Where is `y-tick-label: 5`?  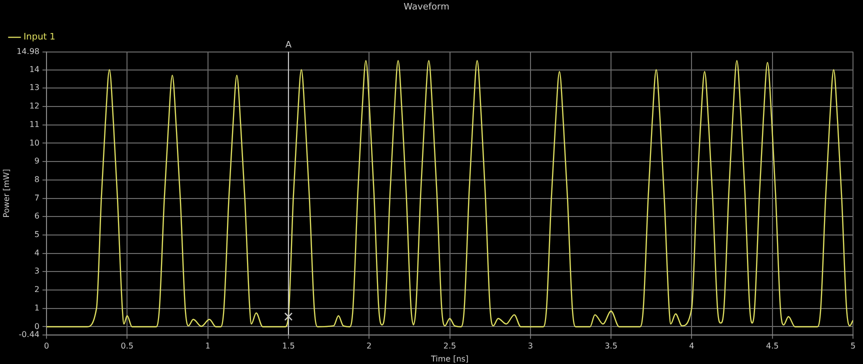 y-tick-label: 5 is located at coordinates (37, 235).